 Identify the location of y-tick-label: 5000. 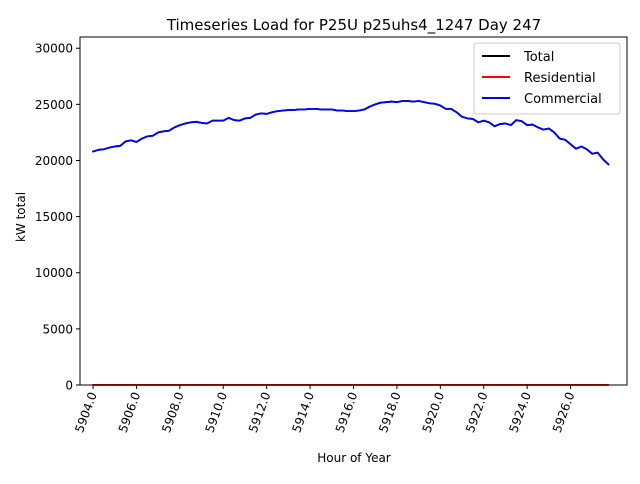
(57, 329).